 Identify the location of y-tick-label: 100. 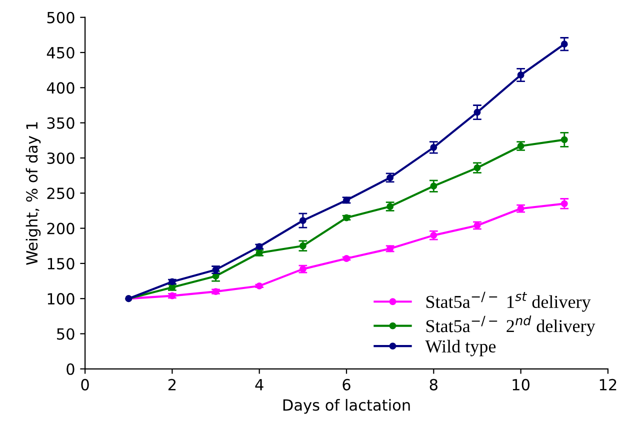
(61, 299).